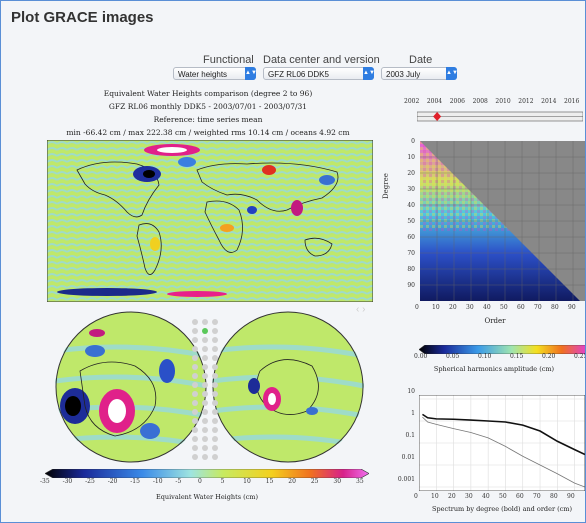 The height and width of the screenshot is (523, 586). What do you see at coordinates (288, 387) in the screenshot?
I see `antarctic-polar-map` at bounding box center [288, 387].